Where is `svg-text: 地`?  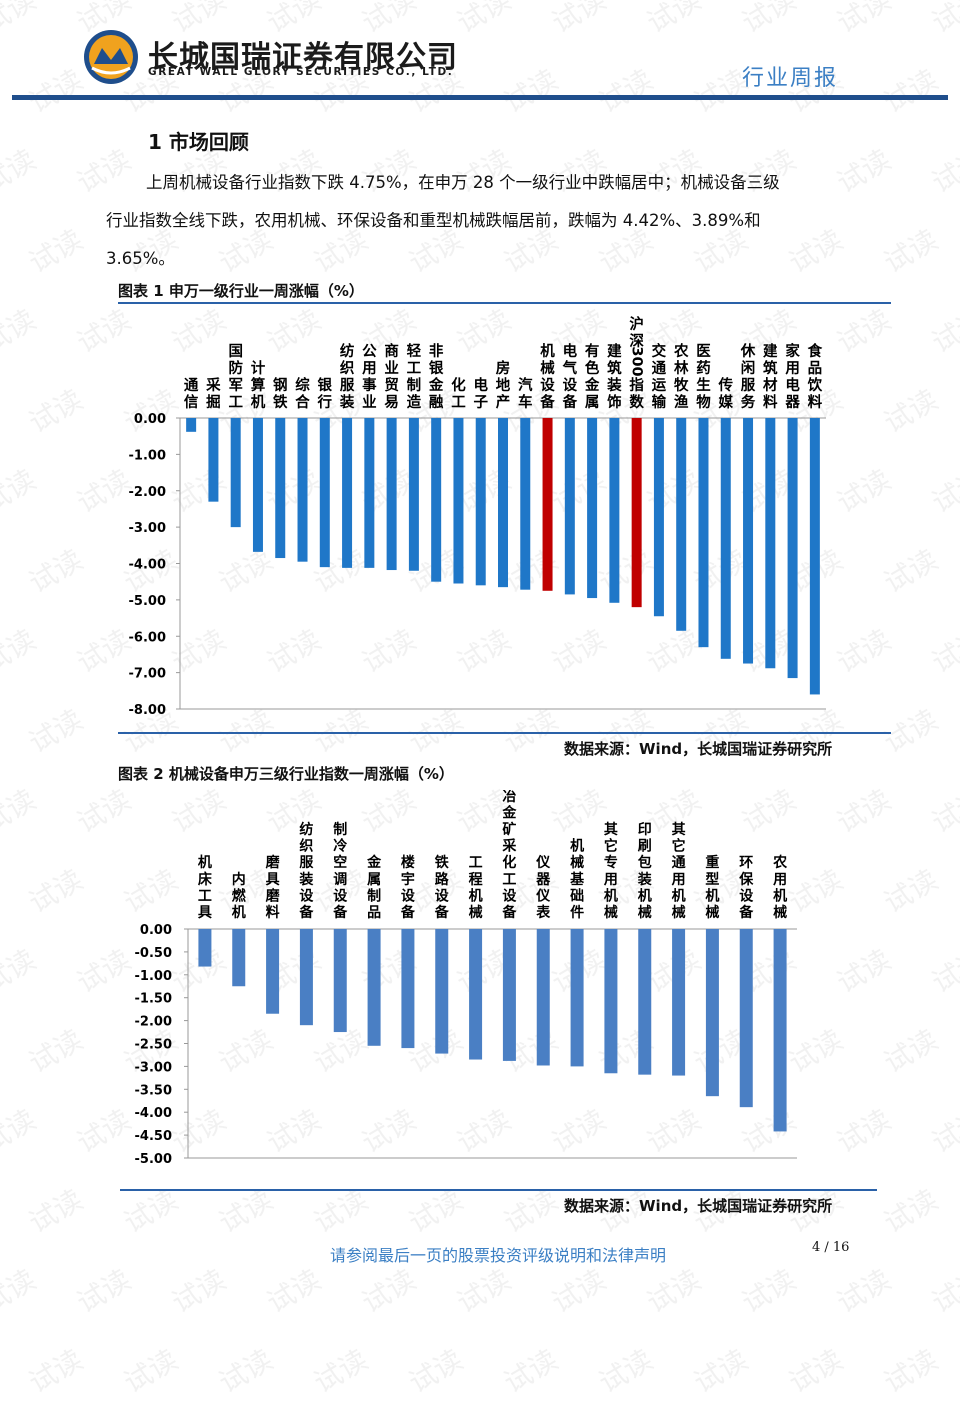 svg-text: 地 is located at coordinates (503, 385).